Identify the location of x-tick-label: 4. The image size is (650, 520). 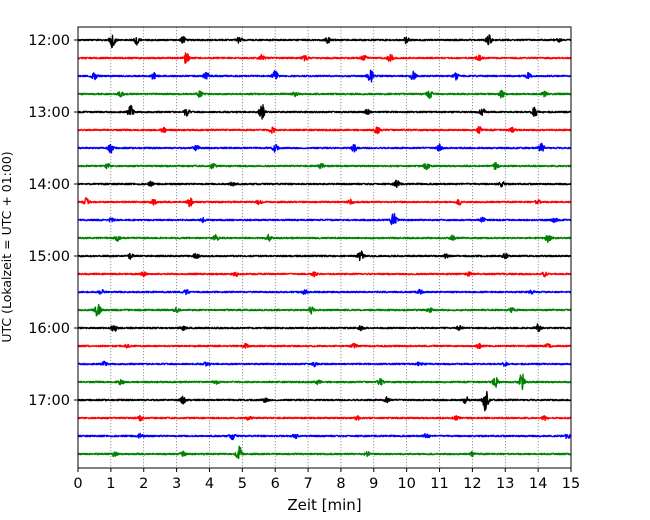
(209, 484).